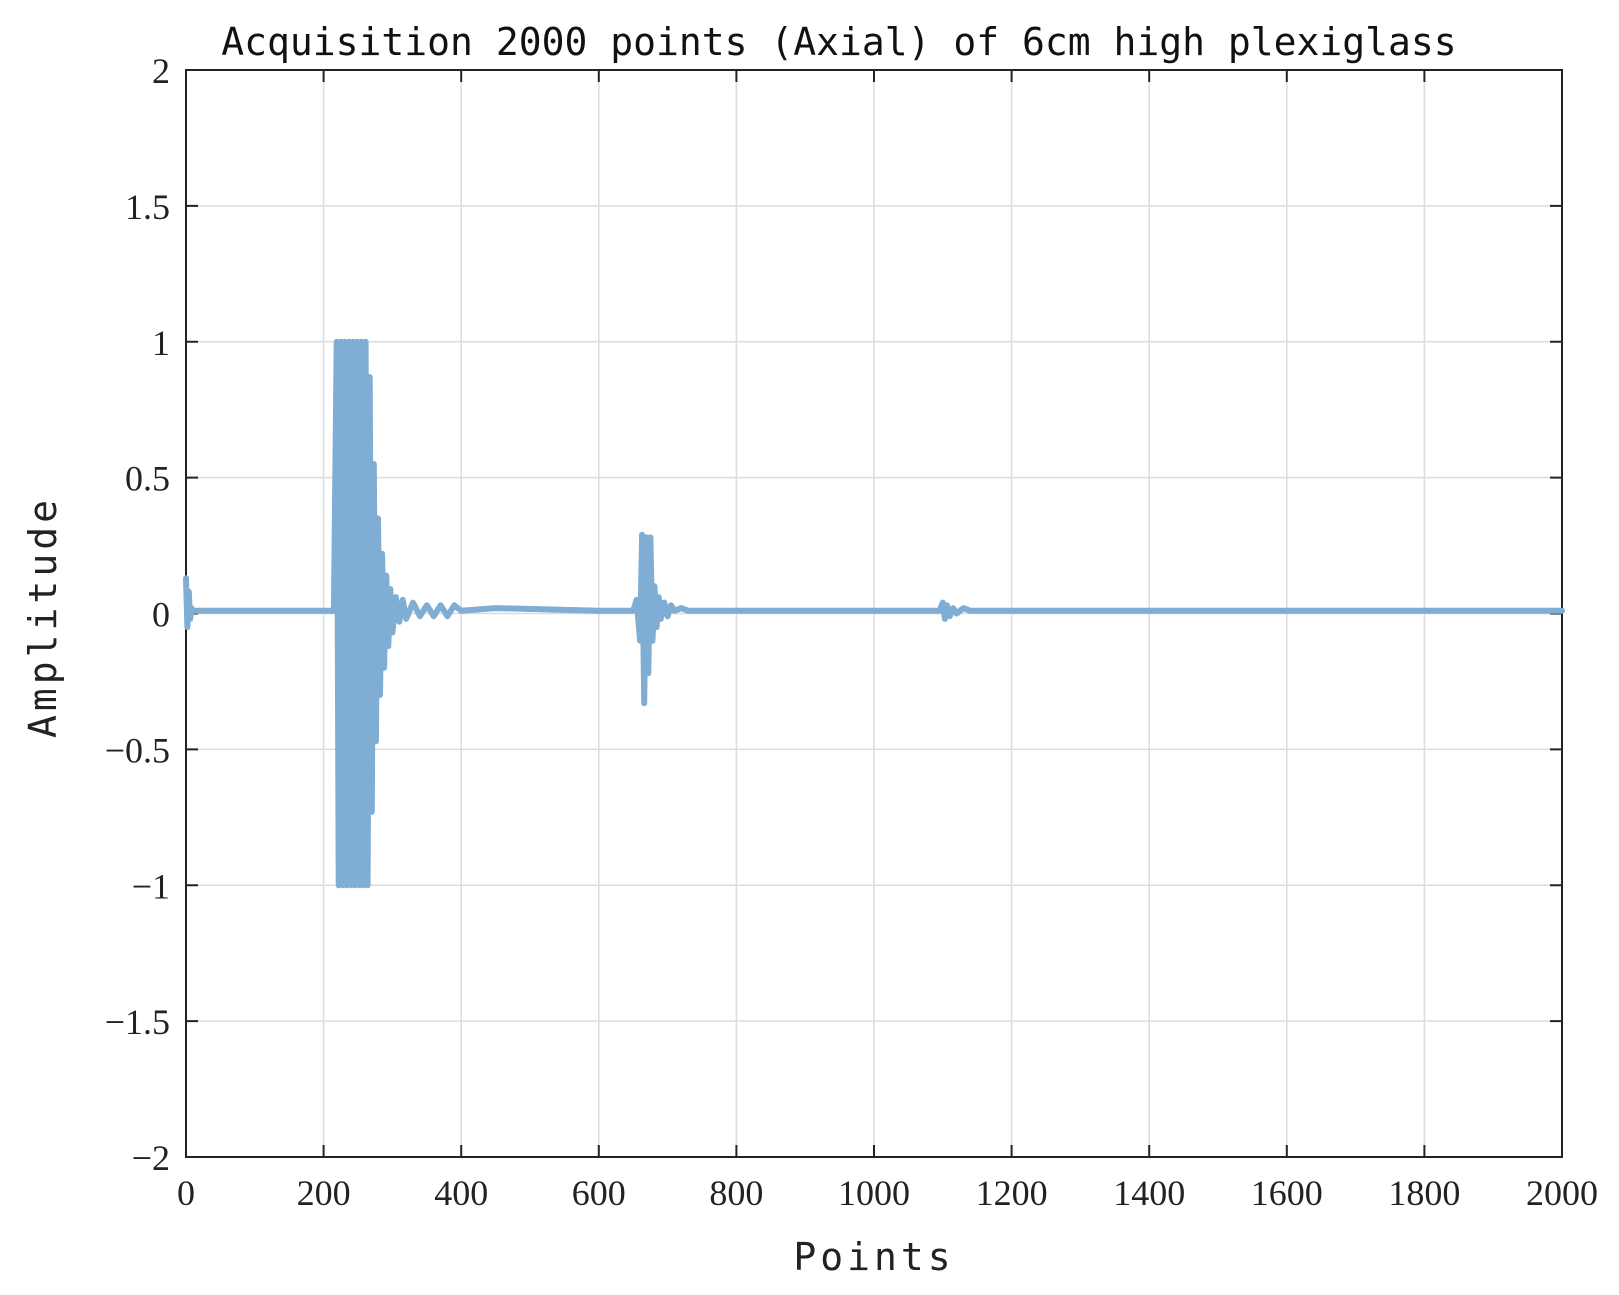 The height and width of the screenshot is (1295, 1619). Describe the element at coordinates (1562, 1193) in the screenshot. I see `x-tick-label: 2000` at that location.